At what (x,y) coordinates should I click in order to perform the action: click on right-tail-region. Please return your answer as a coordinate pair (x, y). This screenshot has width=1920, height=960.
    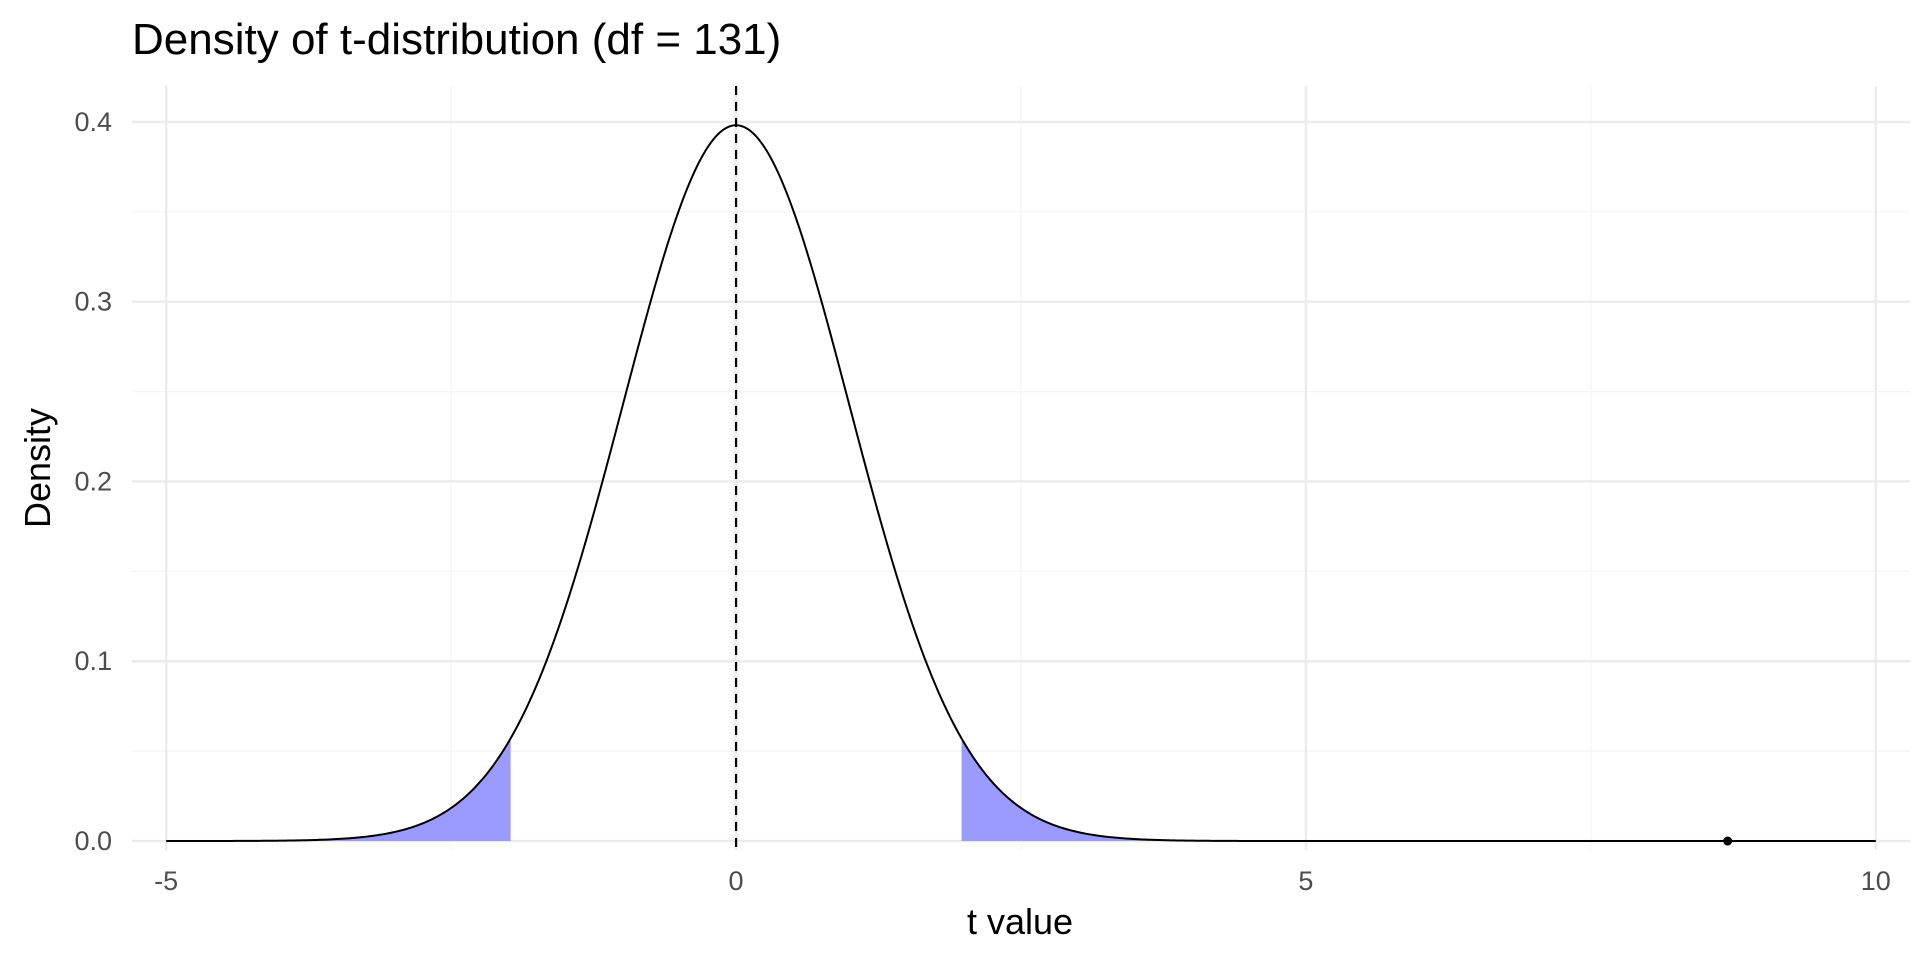
    Looking at the image, I should click on (1418, 790).